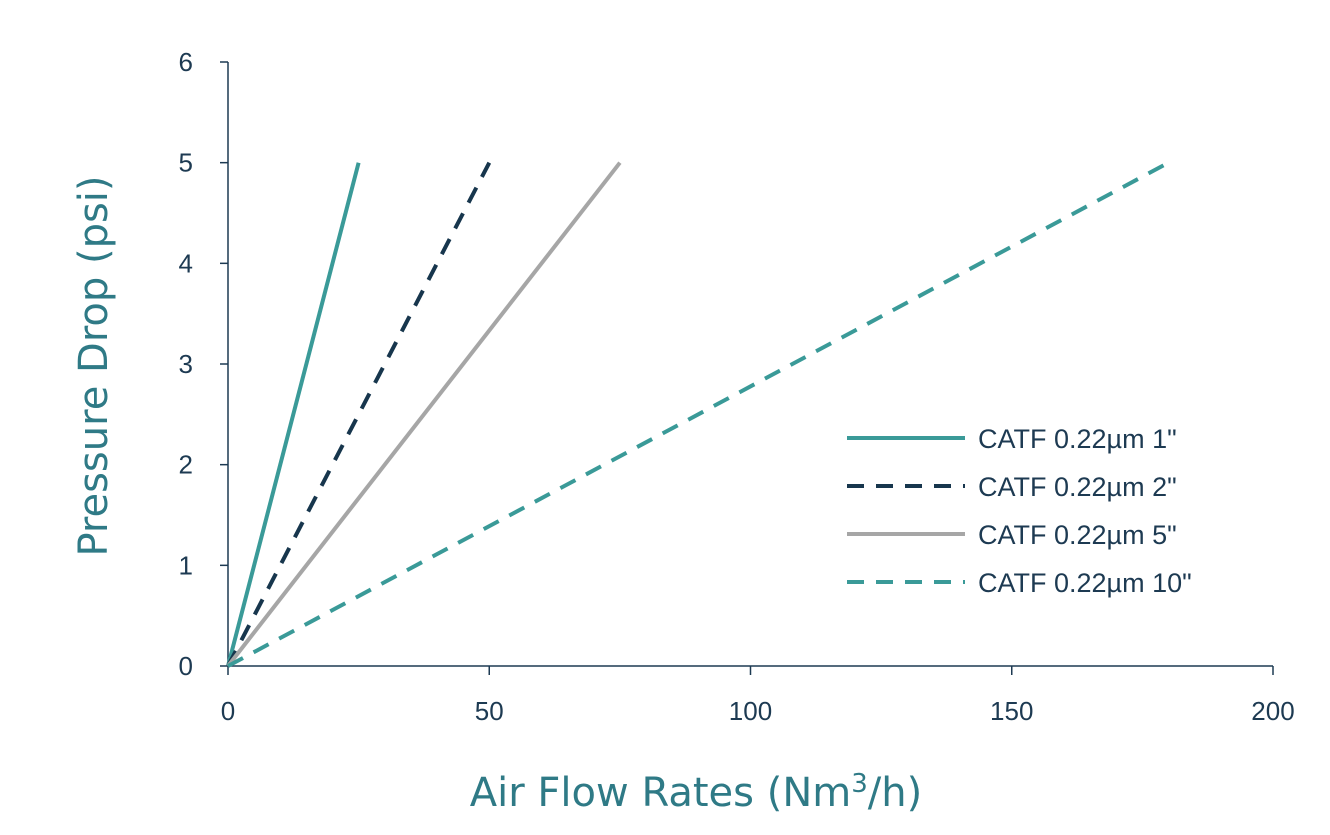 This screenshot has height=835, width=1330. I want to click on legend-label-2: CATF 0.22µm 2", so click(1077, 487).